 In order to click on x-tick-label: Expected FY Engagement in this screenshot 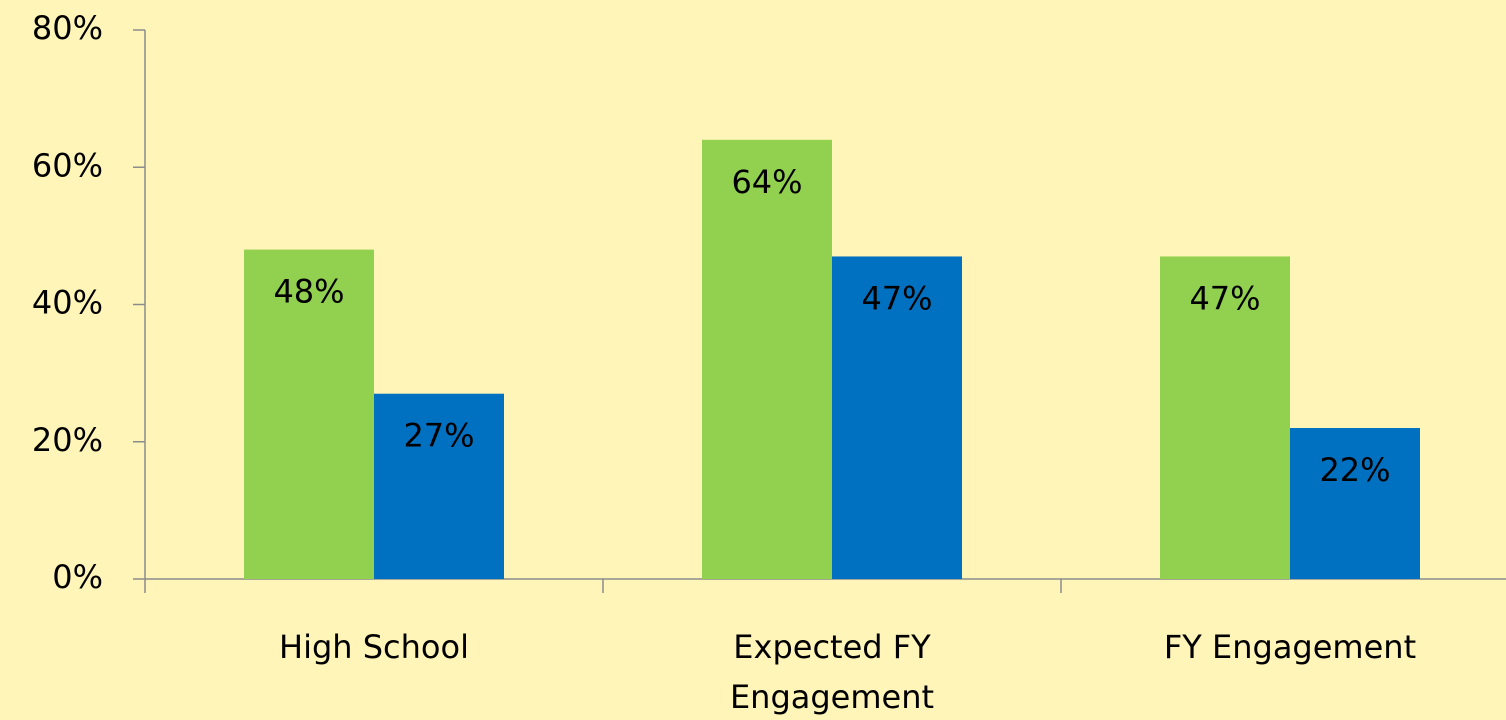, I will do `click(832, 672)`.